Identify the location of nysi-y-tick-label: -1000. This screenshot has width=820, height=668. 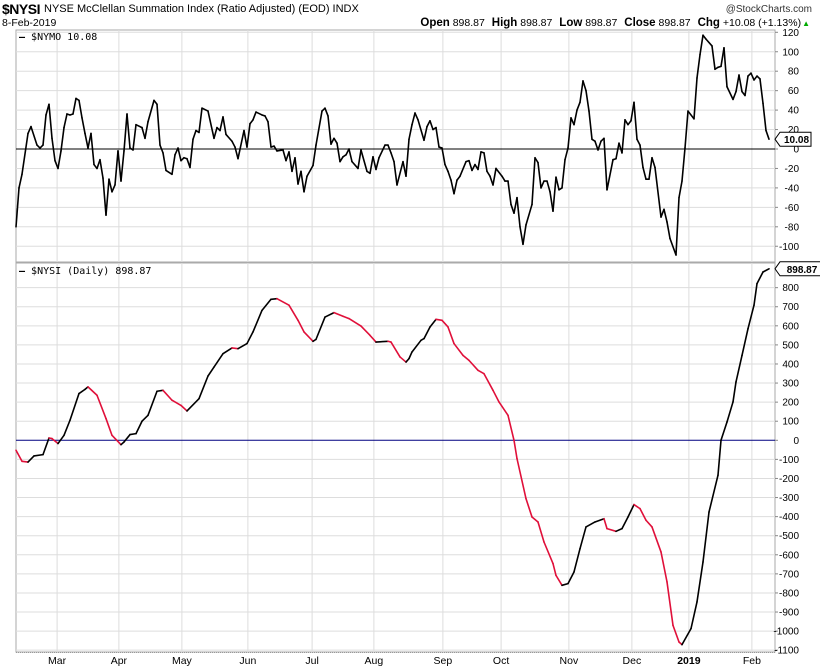
(786, 632).